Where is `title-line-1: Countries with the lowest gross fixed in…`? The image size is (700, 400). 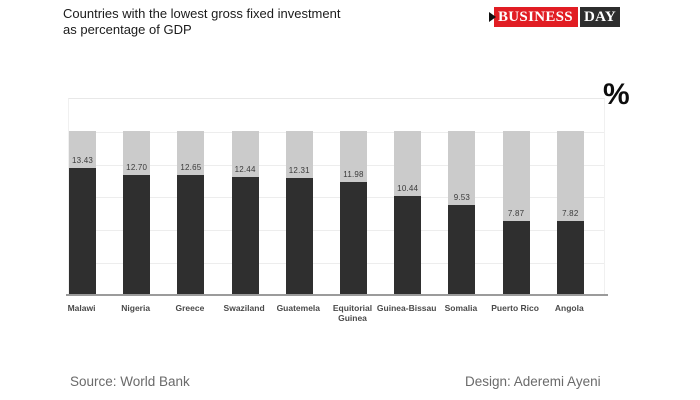
title-line-1: Countries with the lowest gross fixed in… is located at coordinates (202, 13).